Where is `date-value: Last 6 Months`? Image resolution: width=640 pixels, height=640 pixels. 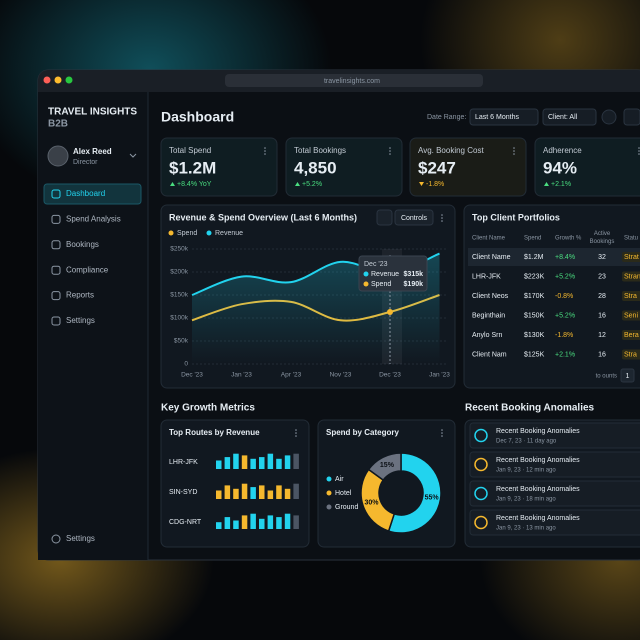
date-value: Last 6 Months is located at coordinates (497, 117).